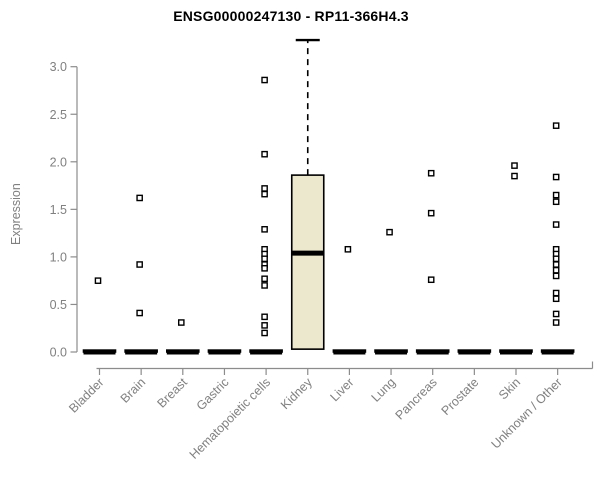 The image size is (600, 500). What do you see at coordinates (58, 353) in the screenshot?
I see `y-tick-label: 0.0` at bounding box center [58, 353].